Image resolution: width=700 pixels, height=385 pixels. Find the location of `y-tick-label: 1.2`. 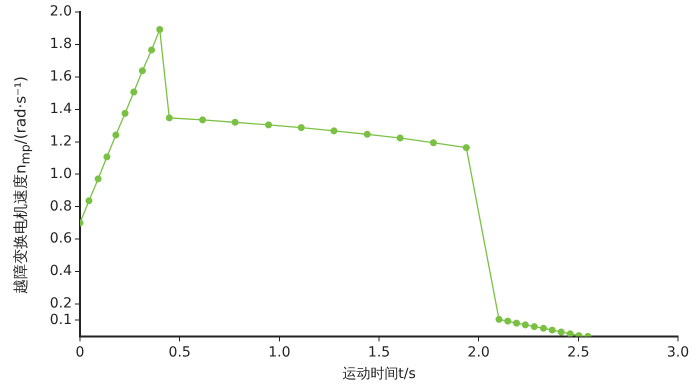

y-tick-label: 1.2 is located at coordinates (61, 141).